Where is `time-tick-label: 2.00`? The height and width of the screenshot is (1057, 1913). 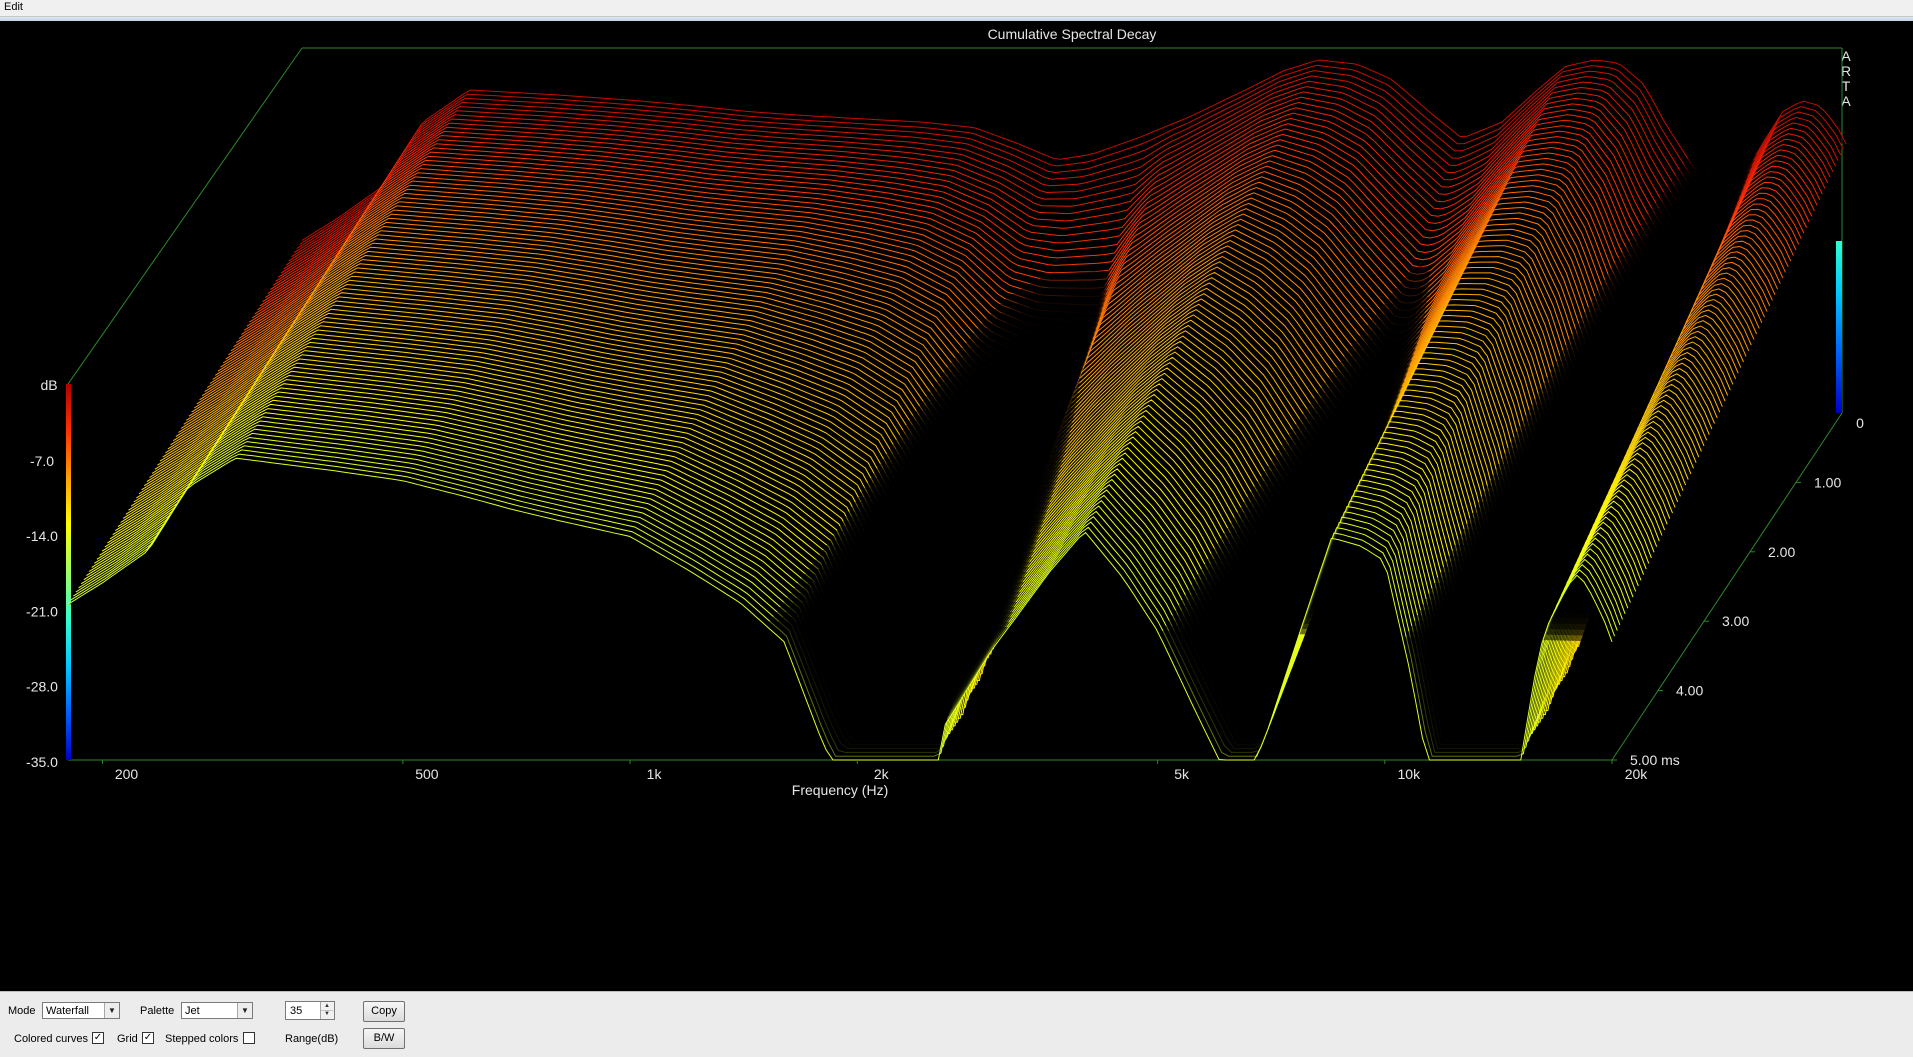
time-tick-label: 2.00 is located at coordinates (1781, 552).